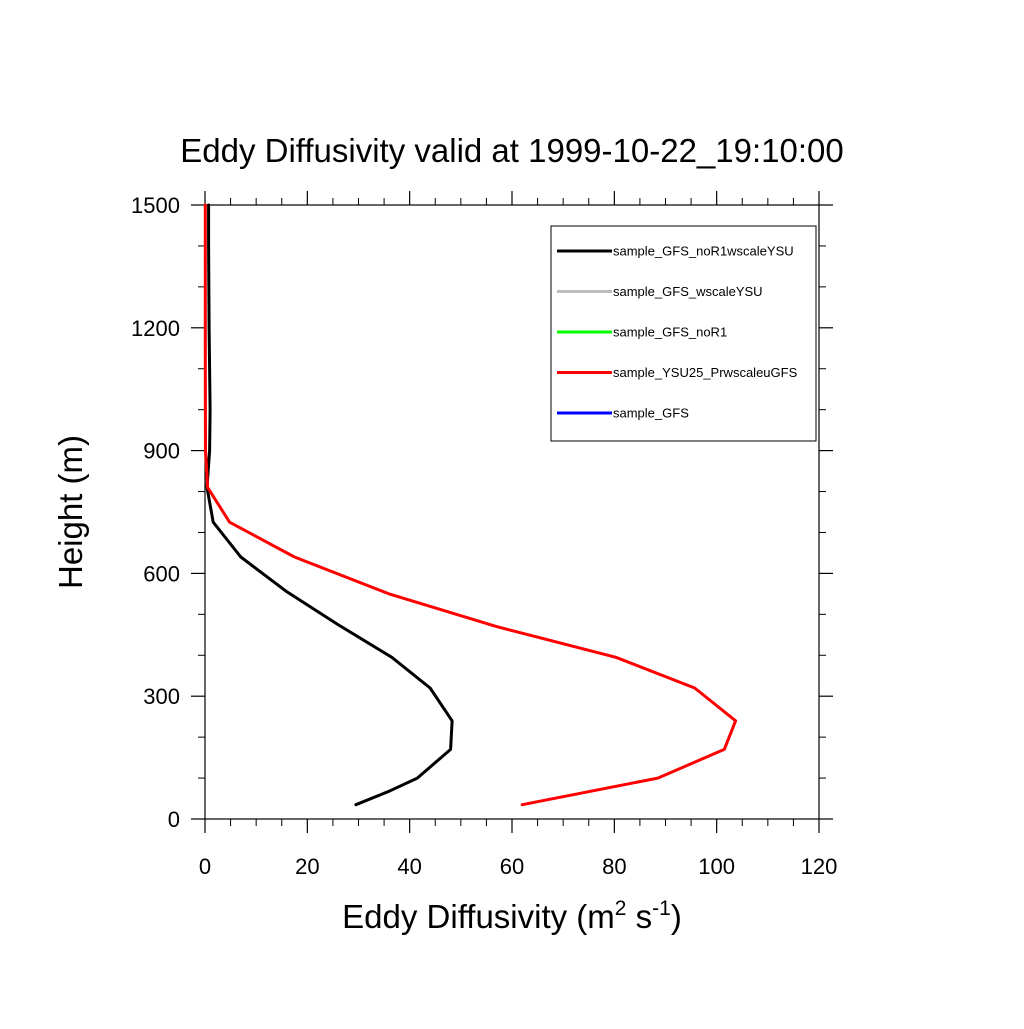  I want to click on legend-label: sample_GFS, so click(651, 413).